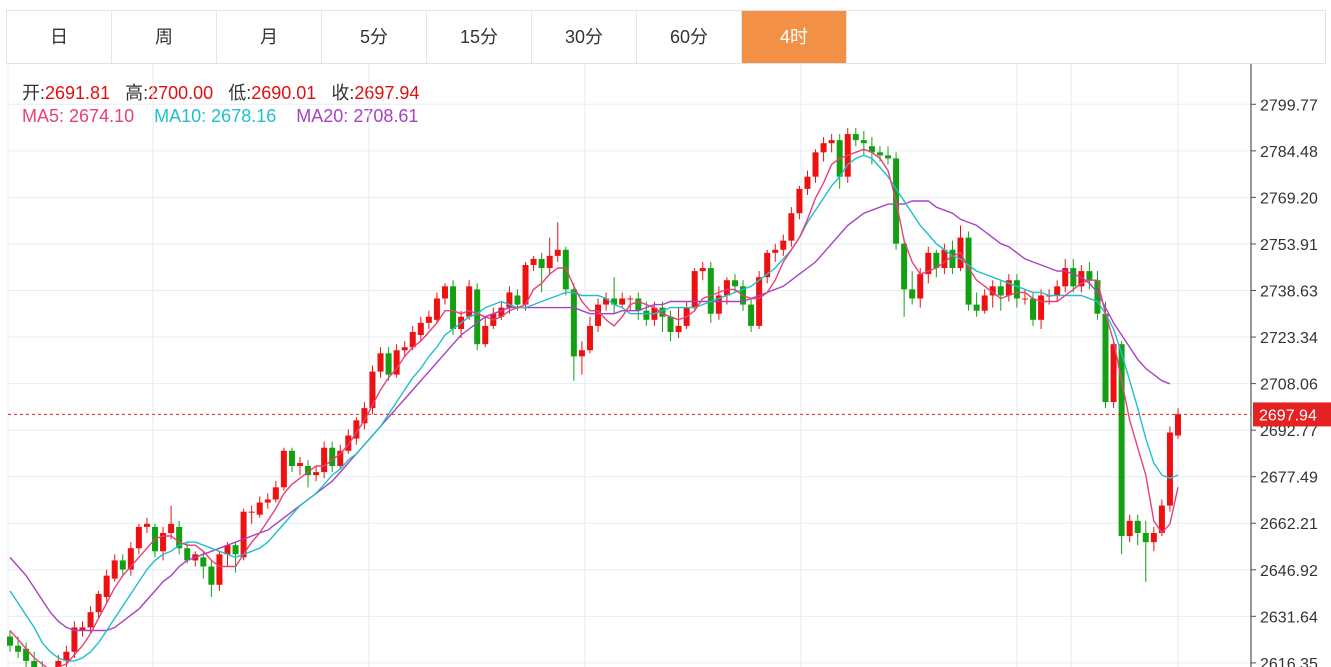 This screenshot has height=667, width=1331. Describe the element at coordinates (59, 37) in the screenshot. I see `tab-0: 日` at that location.